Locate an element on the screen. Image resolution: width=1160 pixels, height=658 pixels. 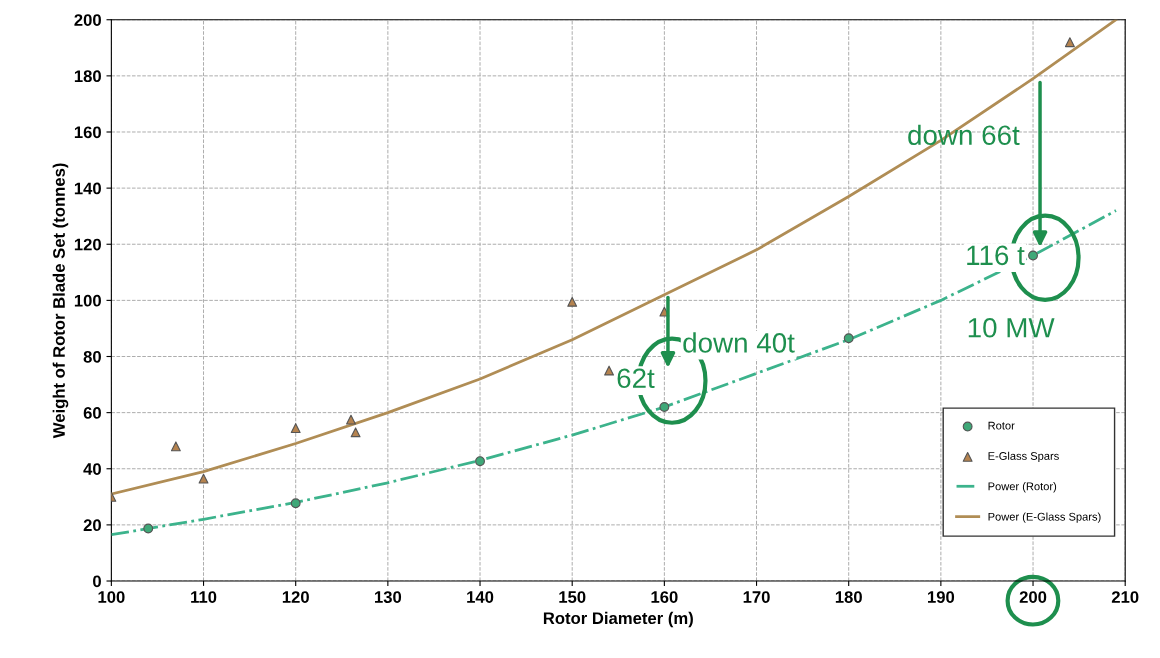
y-tick-label: 180 is located at coordinates (87, 76).